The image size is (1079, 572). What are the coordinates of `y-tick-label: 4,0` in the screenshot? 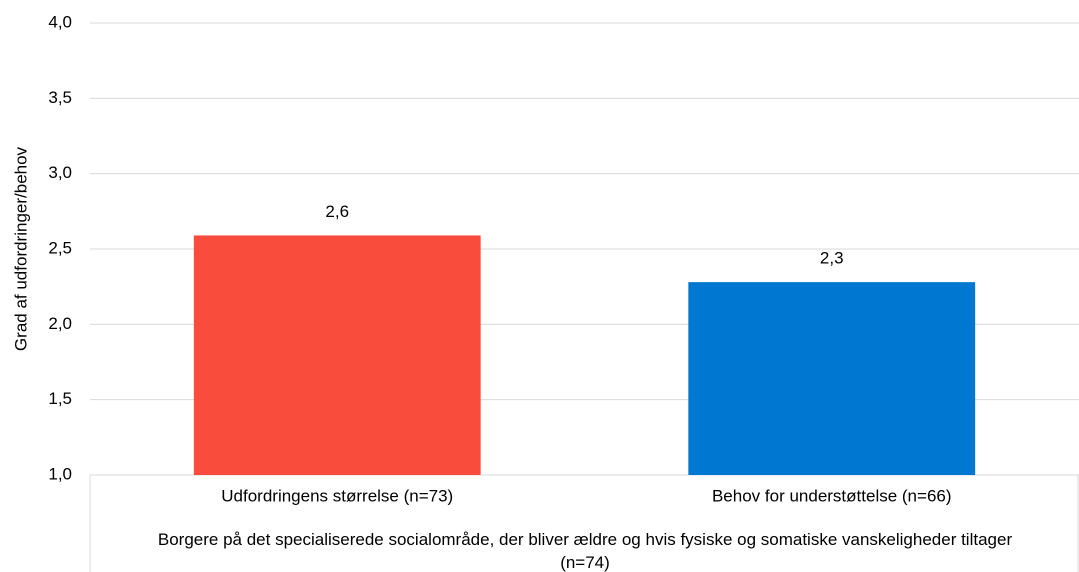 It's located at (60, 21).